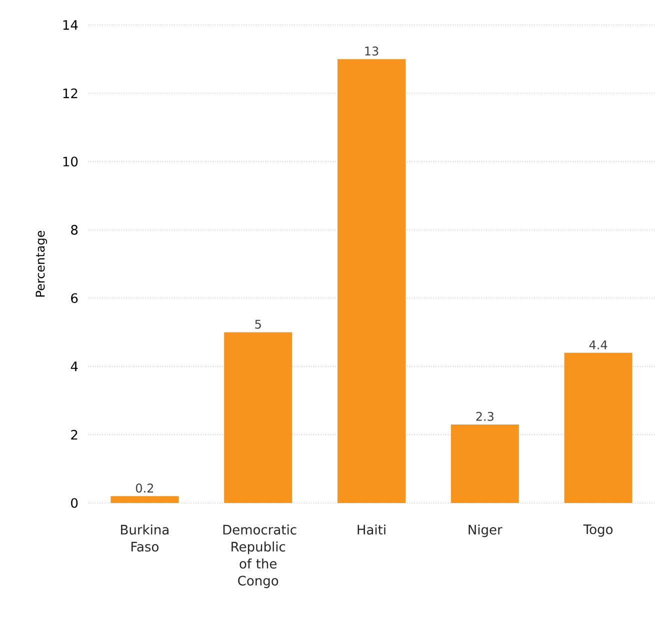 This screenshot has height=620, width=655. I want to click on data-label: 0.2, so click(145, 488).